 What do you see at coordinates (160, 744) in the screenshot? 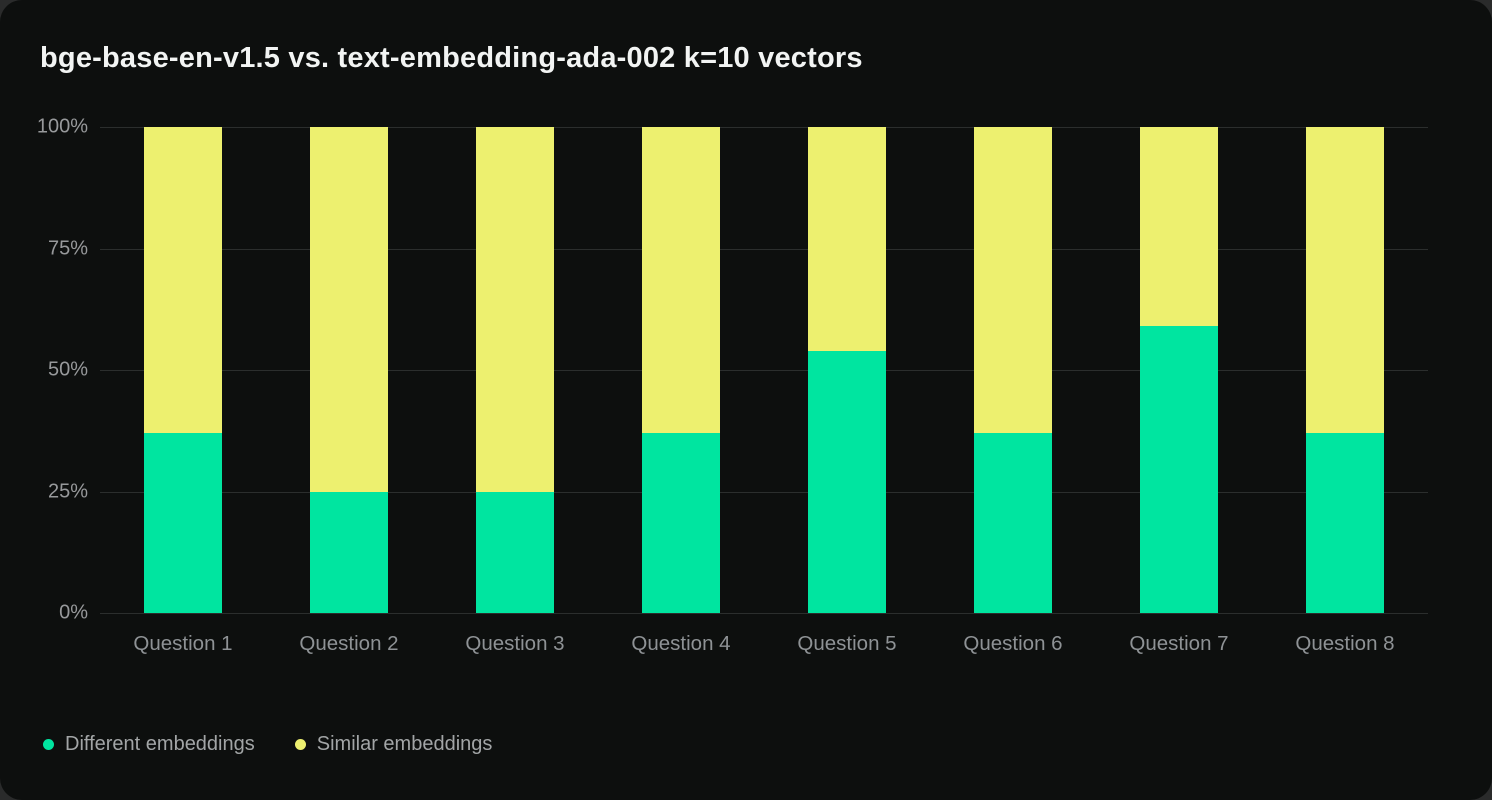
I see `legend-label: Different embeddings` at bounding box center [160, 744].